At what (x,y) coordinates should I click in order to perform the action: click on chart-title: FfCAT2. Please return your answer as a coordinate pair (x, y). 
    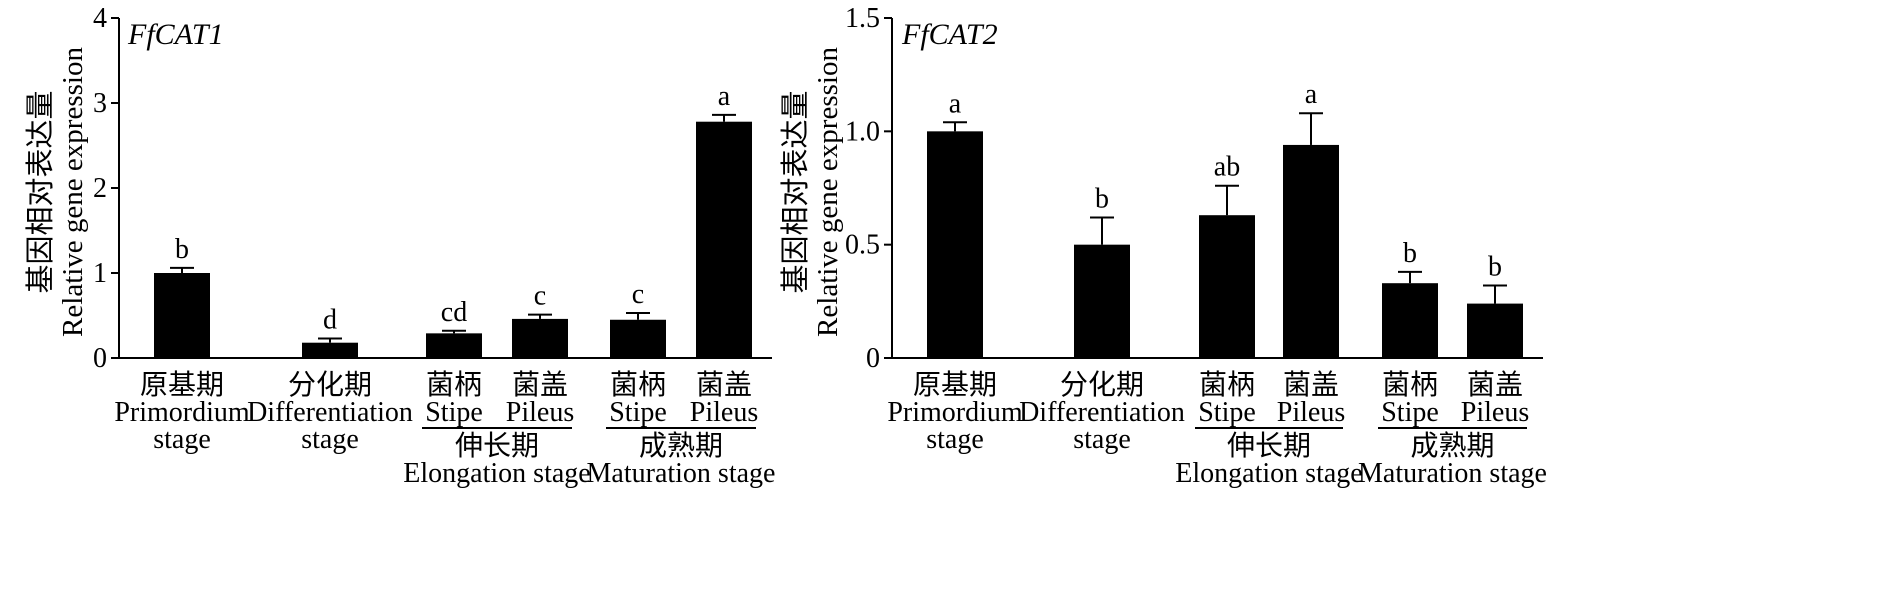
    Looking at the image, I should click on (949, 34).